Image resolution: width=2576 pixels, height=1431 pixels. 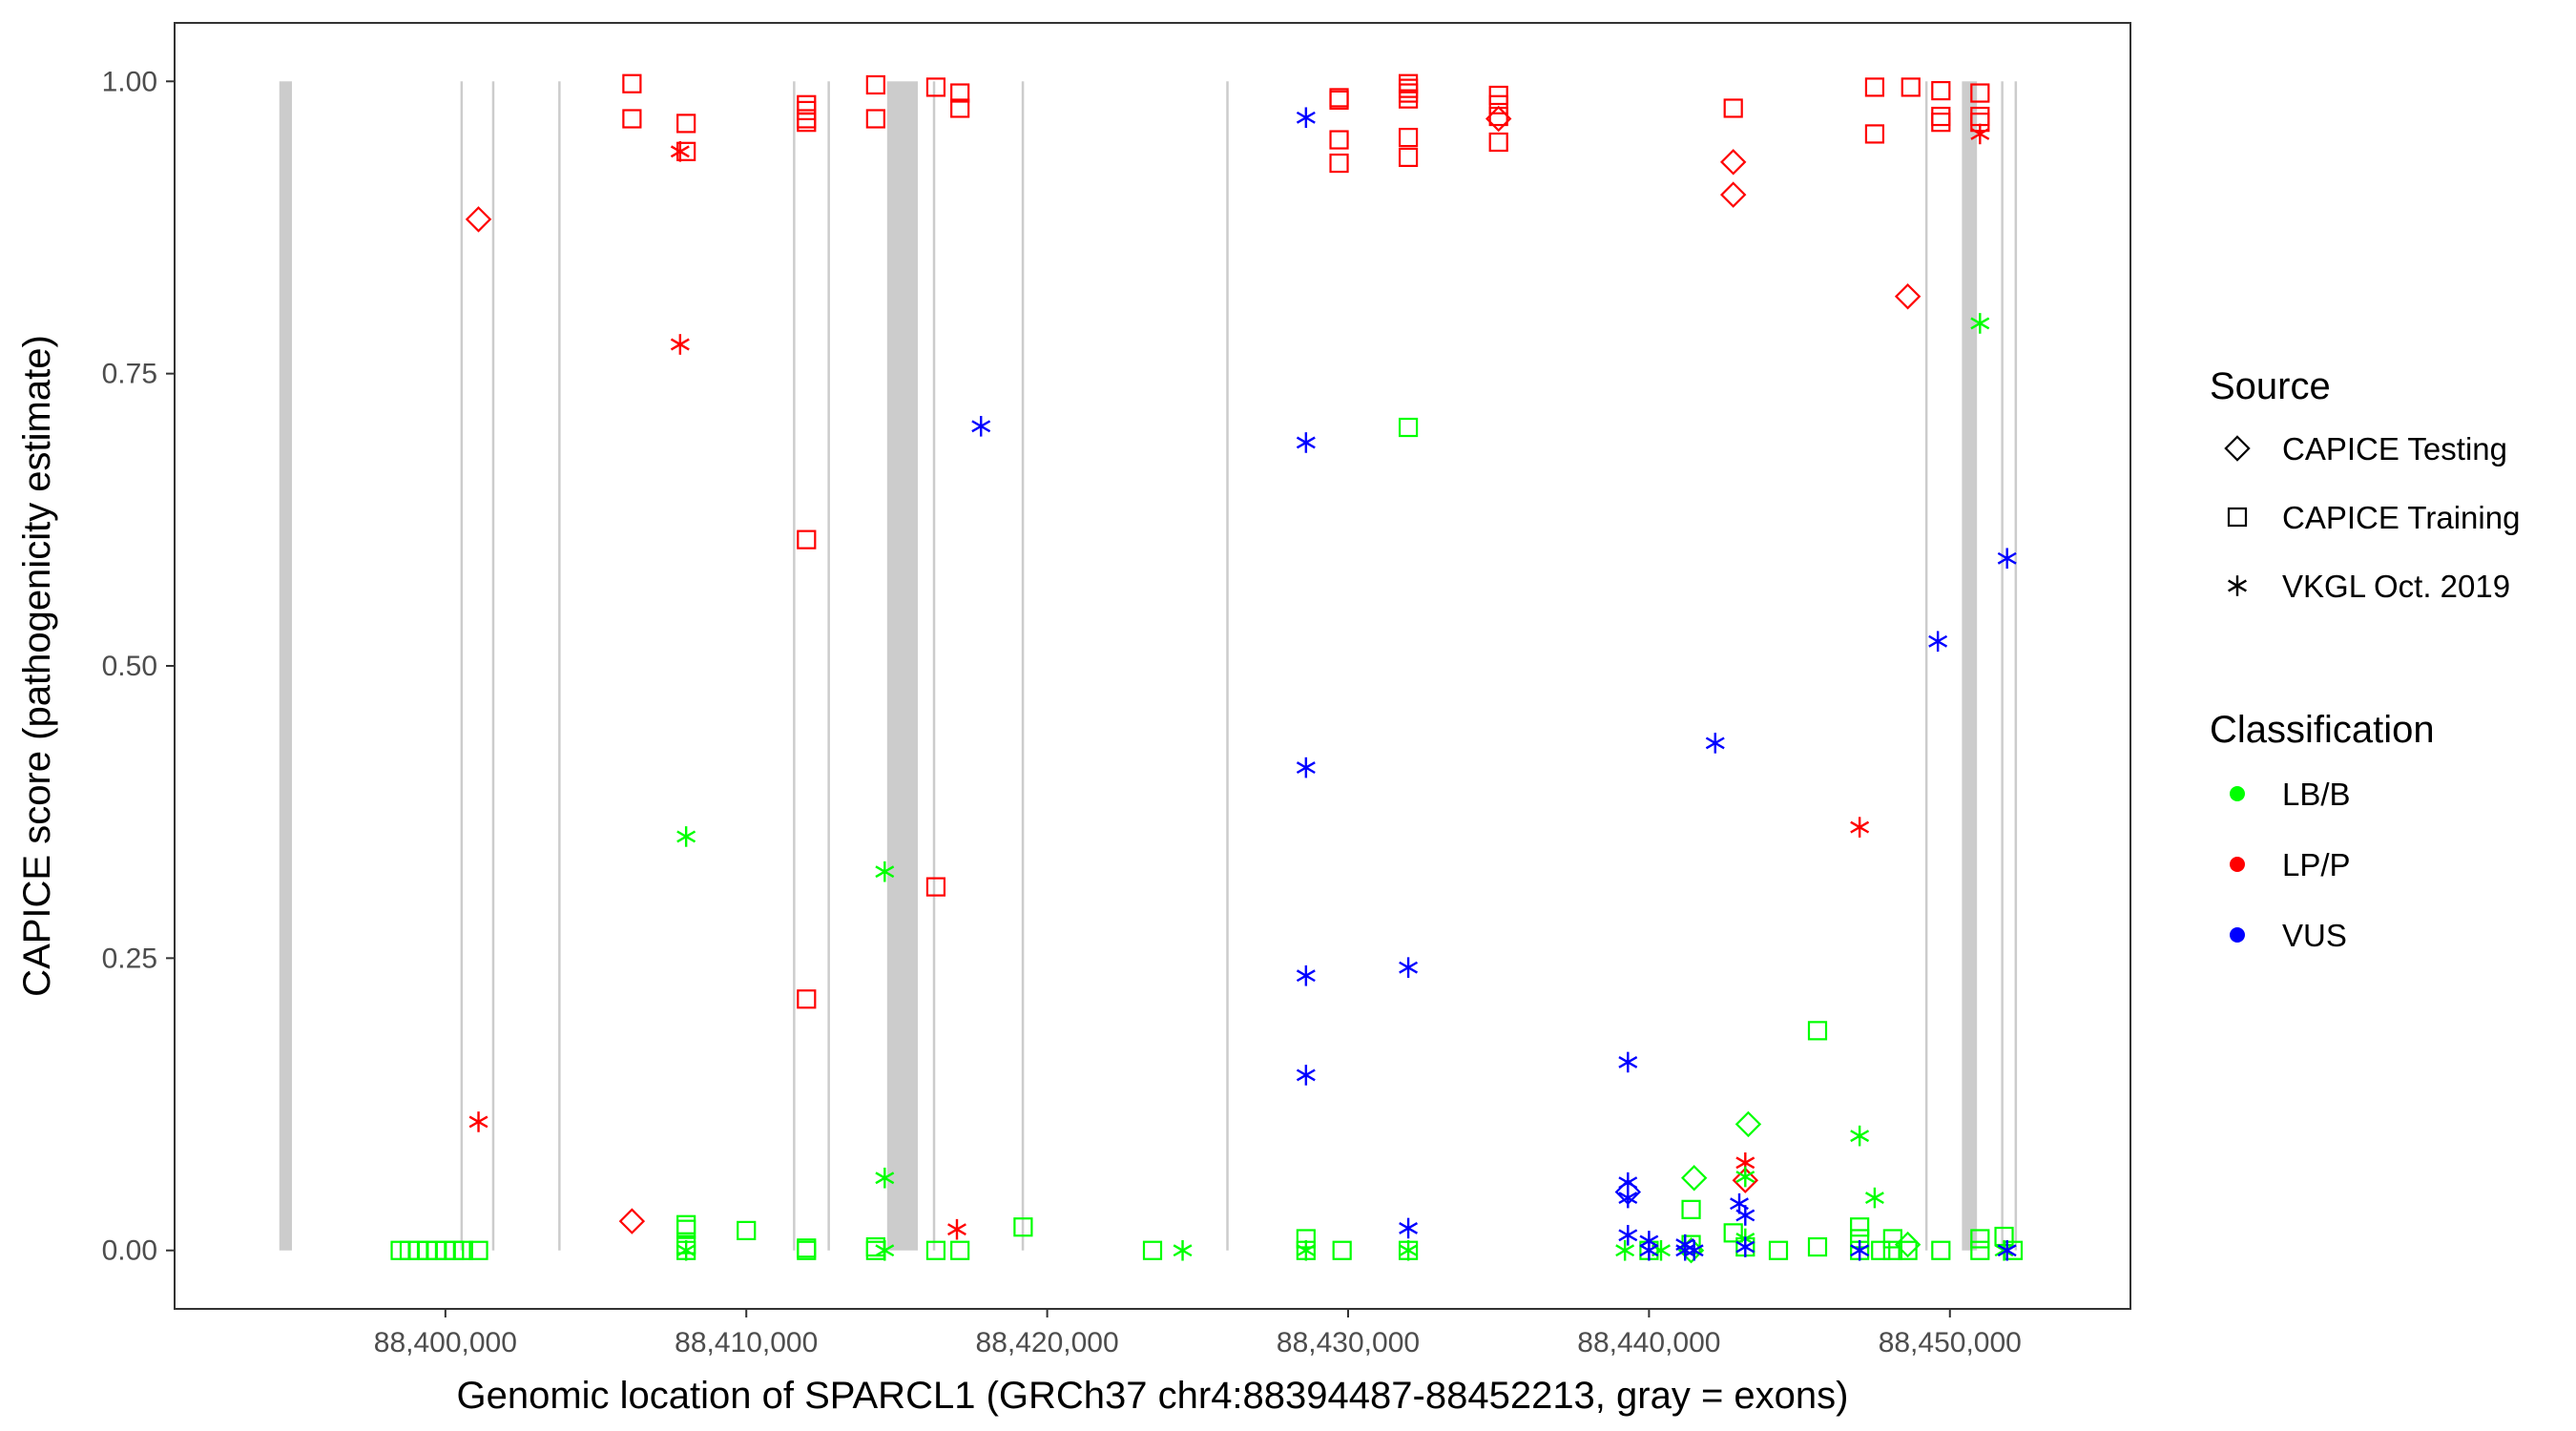 I want to click on y-tick-label: 0.00, so click(x=129, y=1251).